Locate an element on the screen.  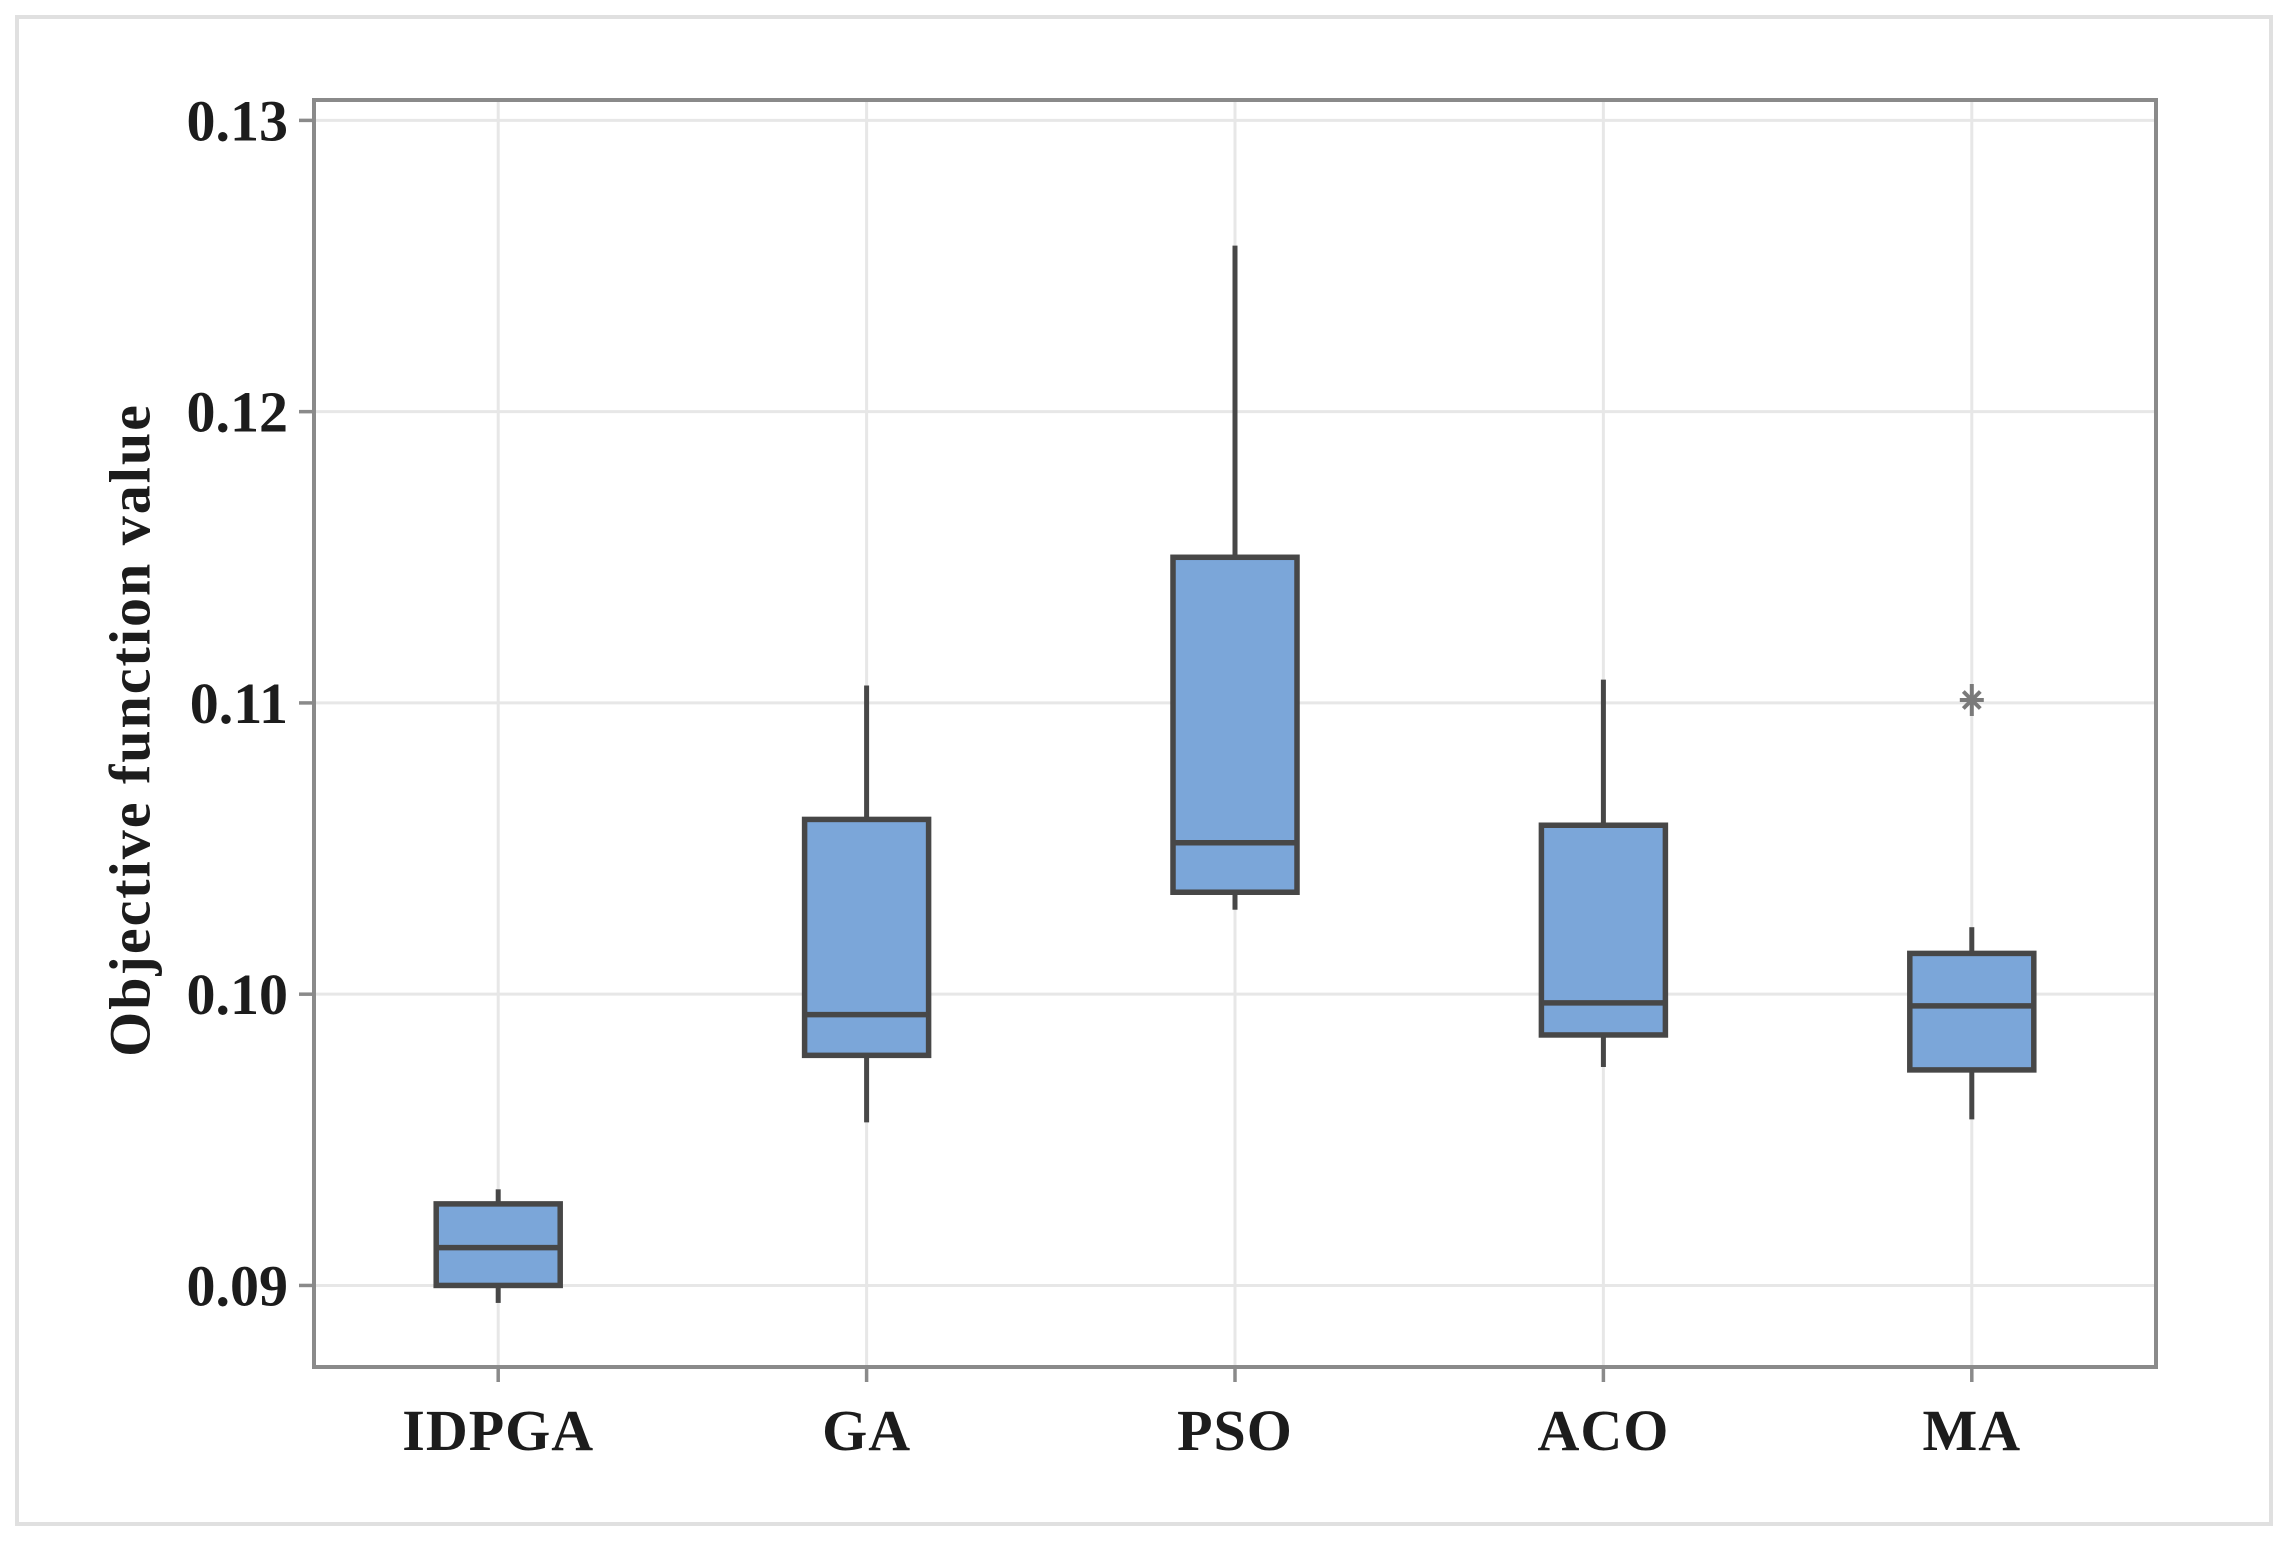
x-category-label: MA is located at coordinates (1971, 1430).